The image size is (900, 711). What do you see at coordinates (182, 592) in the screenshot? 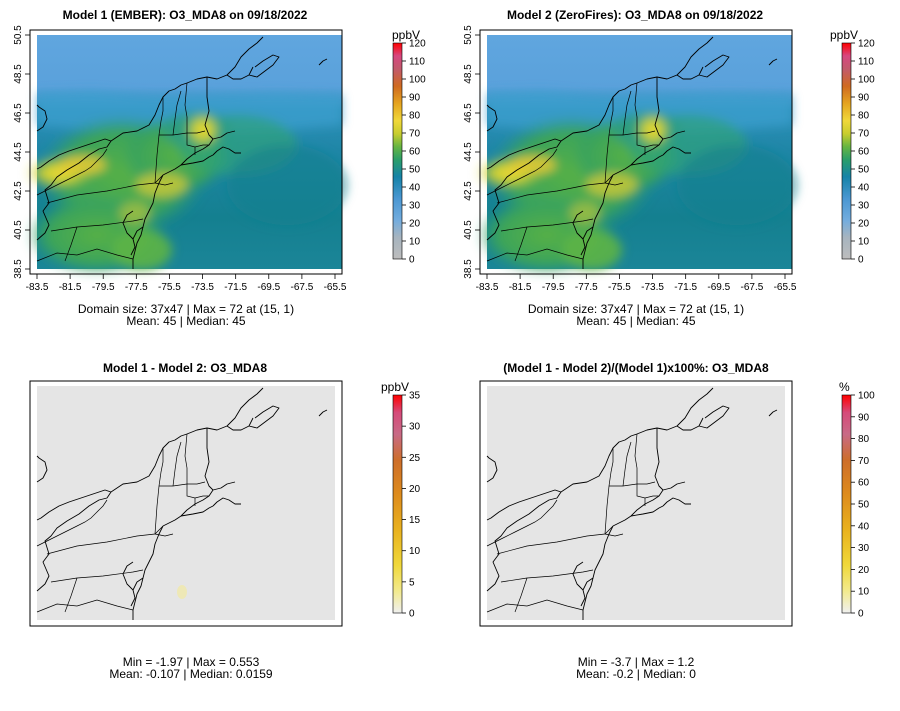
I see `map-field-patch` at bounding box center [182, 592].